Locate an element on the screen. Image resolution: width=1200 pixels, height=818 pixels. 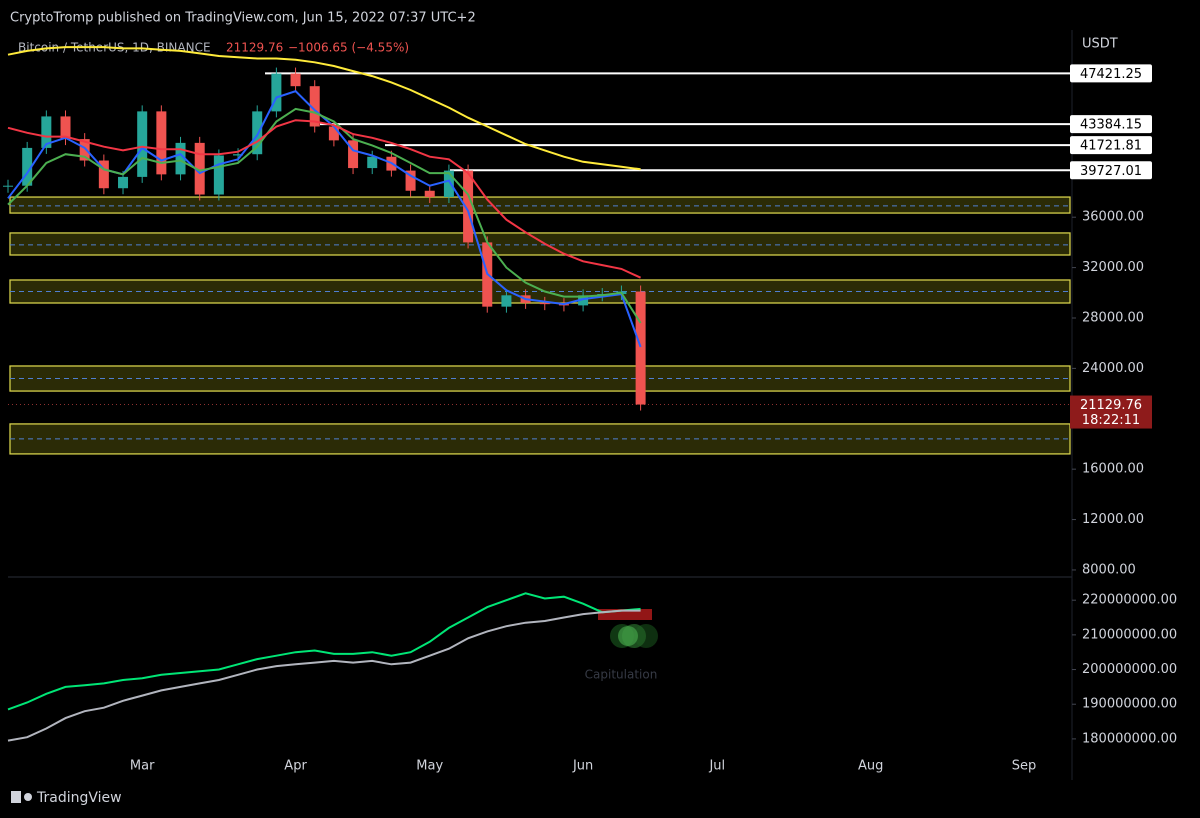
y-tick-label: 32000.00 is located at coordinates (1113, 267).